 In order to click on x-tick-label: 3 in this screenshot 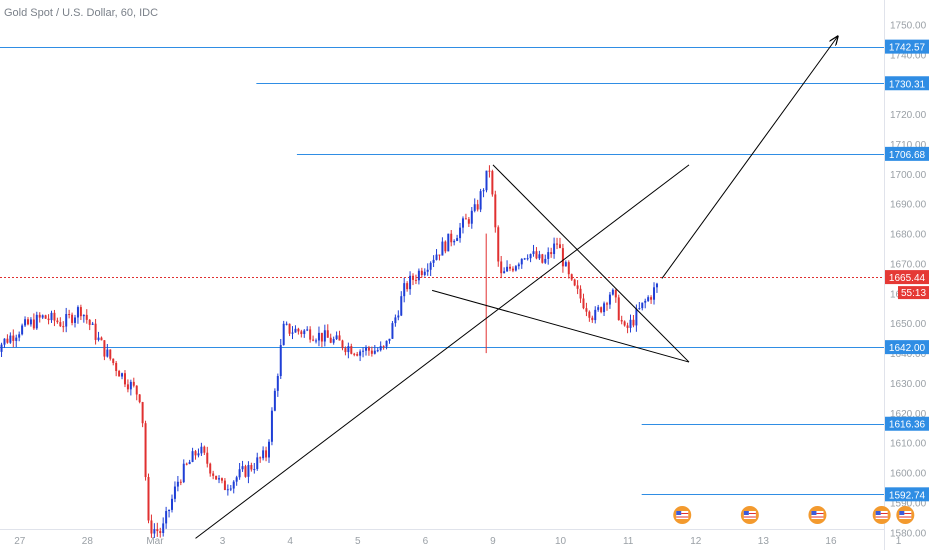, I will do `click(223, 541)`.